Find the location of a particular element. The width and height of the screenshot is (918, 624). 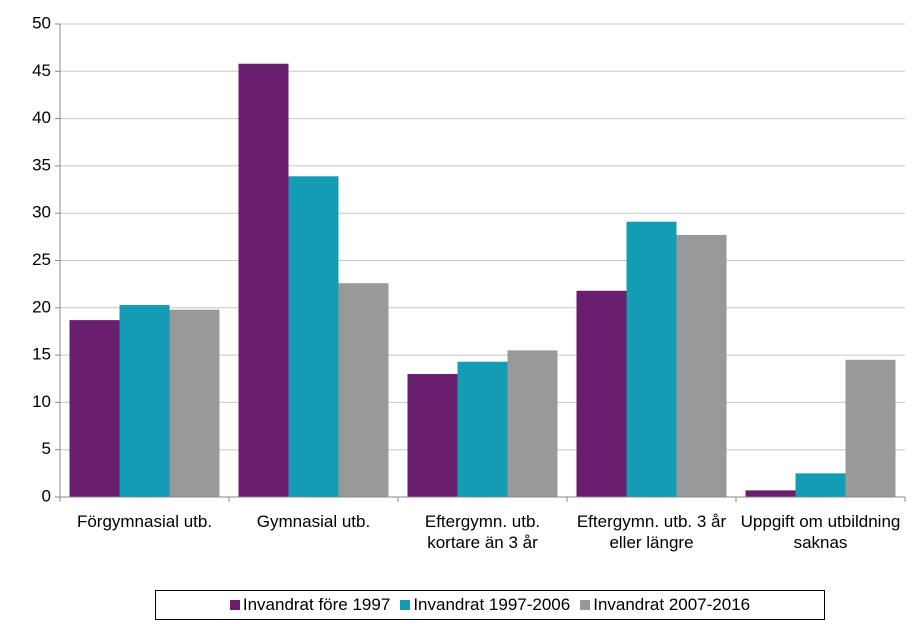

x-tick-label: Uppgift om utbildning saknas is located at coordinates (820, 532).